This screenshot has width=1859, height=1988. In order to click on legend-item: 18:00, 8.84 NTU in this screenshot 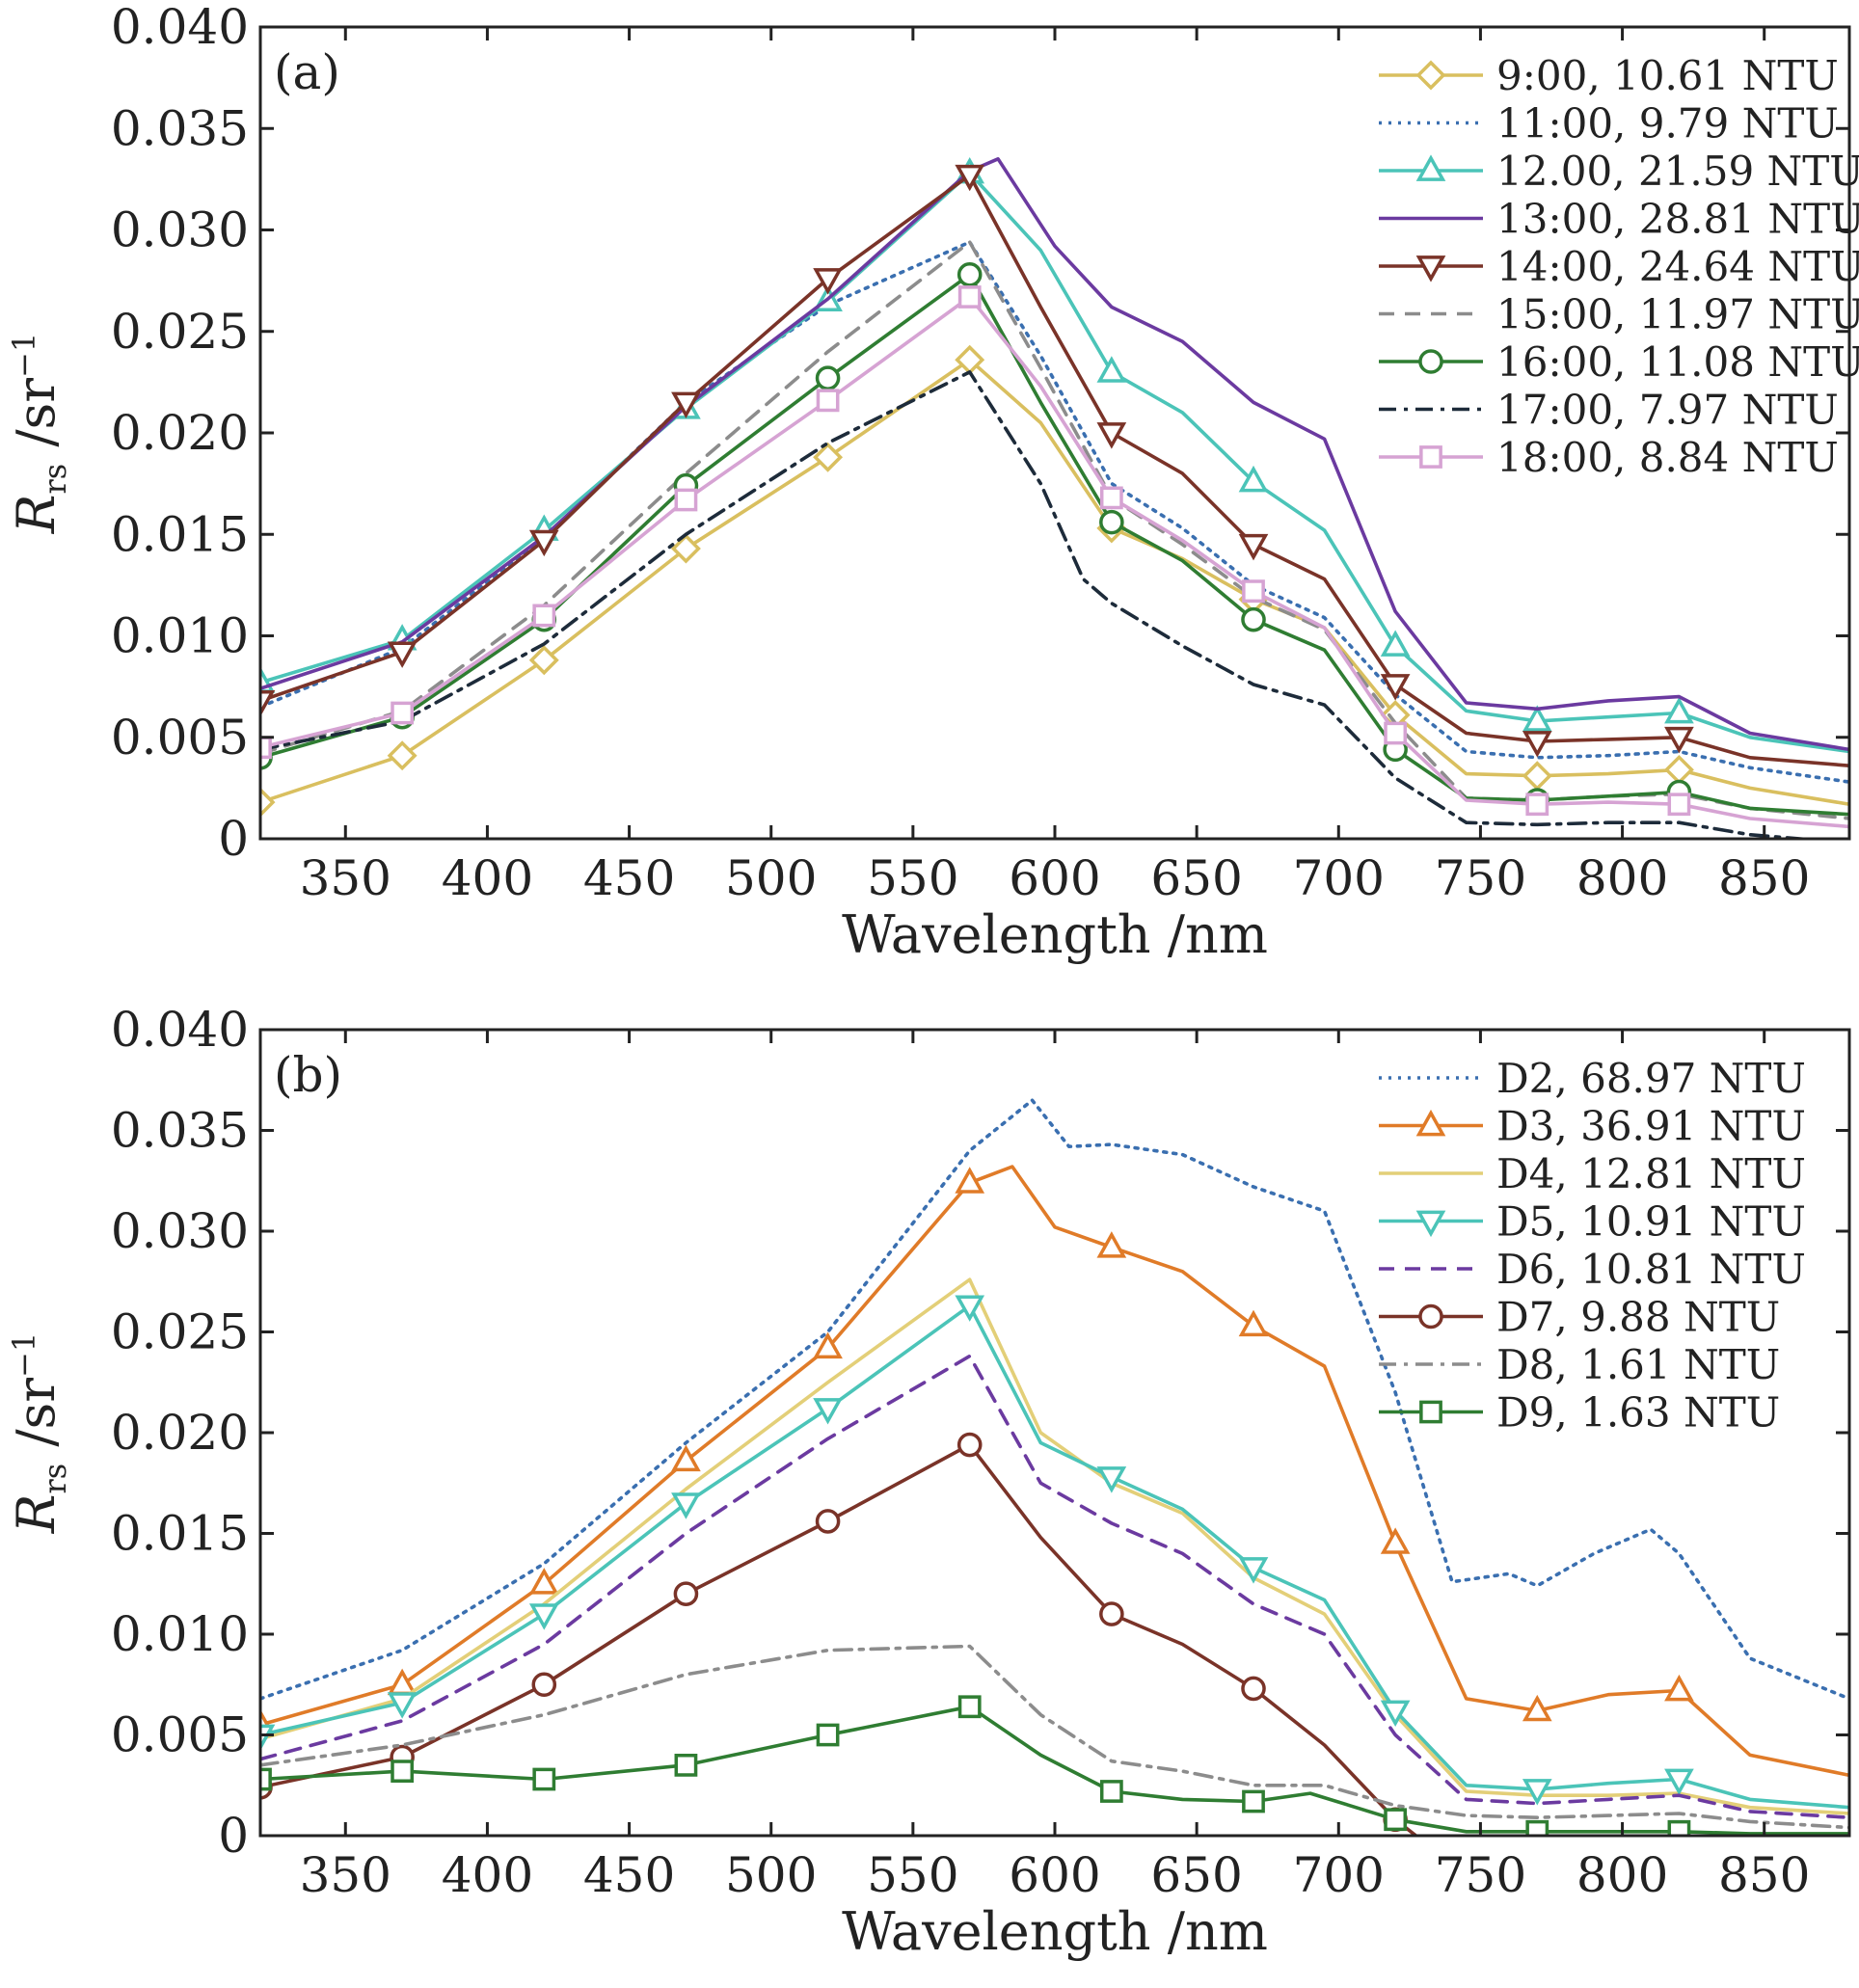, I will do `click(1609, 457)`.